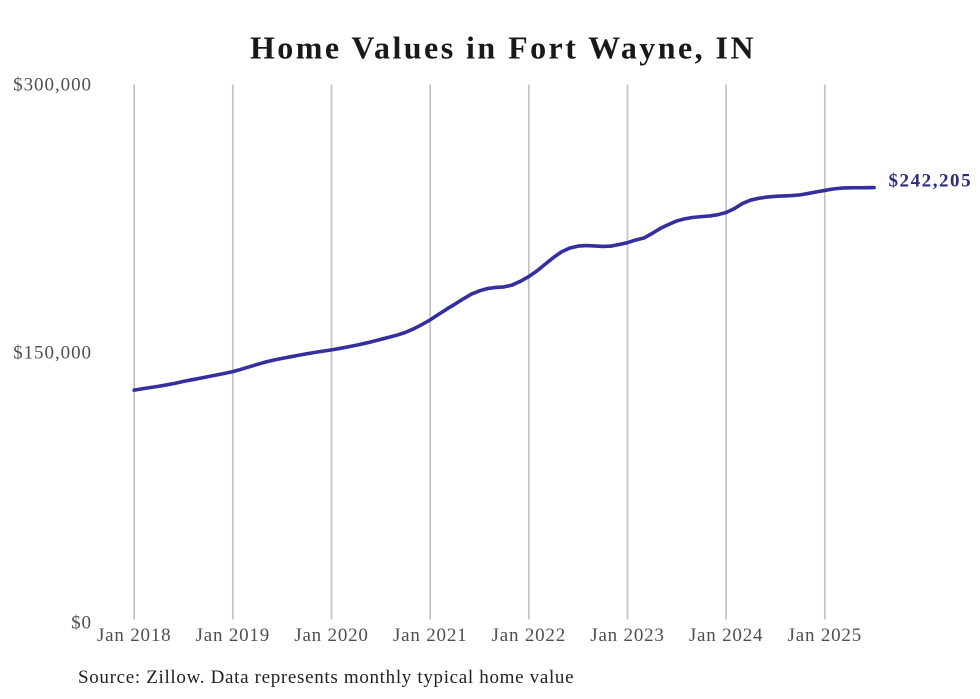  What do you see at coordinates (503, 48) in the screenshot?
I see `svg-text: Home Values in Fort Wayne, IN` at bounding box center [503, 48].